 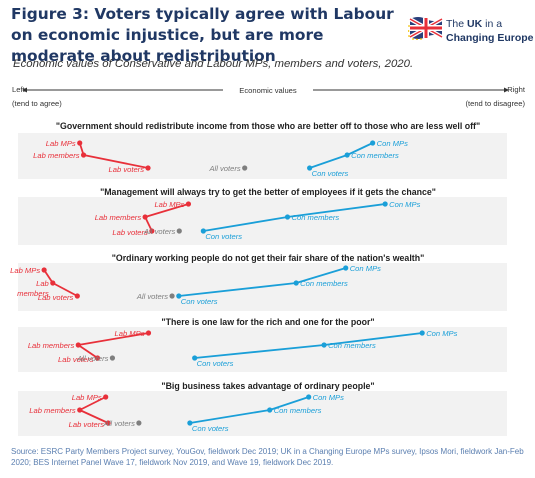 I want to click on axis-center-label: Economic values, so click(x=268, y=90).